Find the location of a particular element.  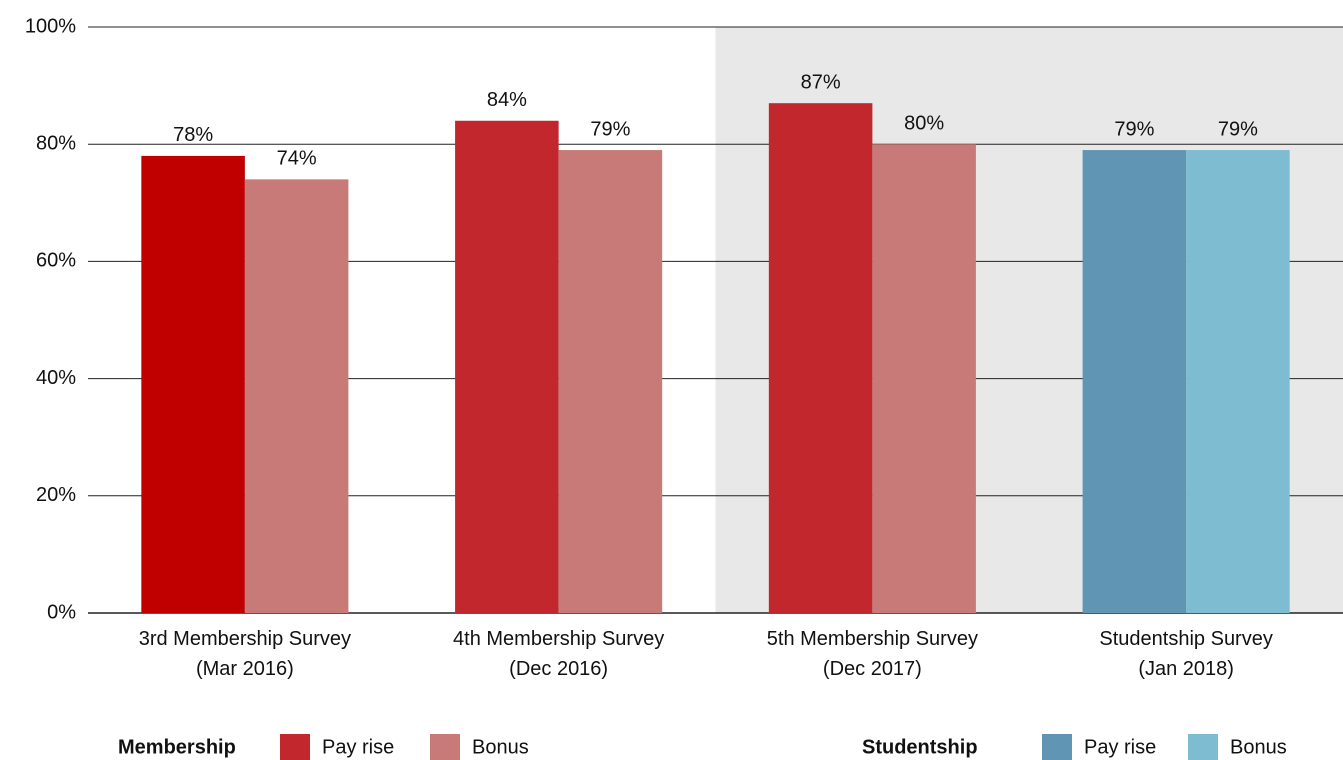

x-tick-label: 5th Membership Survey (Dec 2017) is located at coordinates (872, 654).